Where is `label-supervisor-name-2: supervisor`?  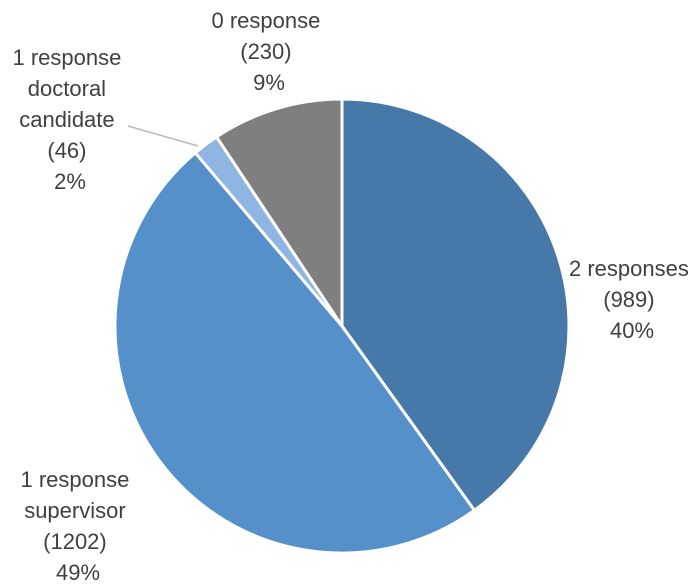 label-supervisor-name-2: supervisor is located at coordinates (74, 510).